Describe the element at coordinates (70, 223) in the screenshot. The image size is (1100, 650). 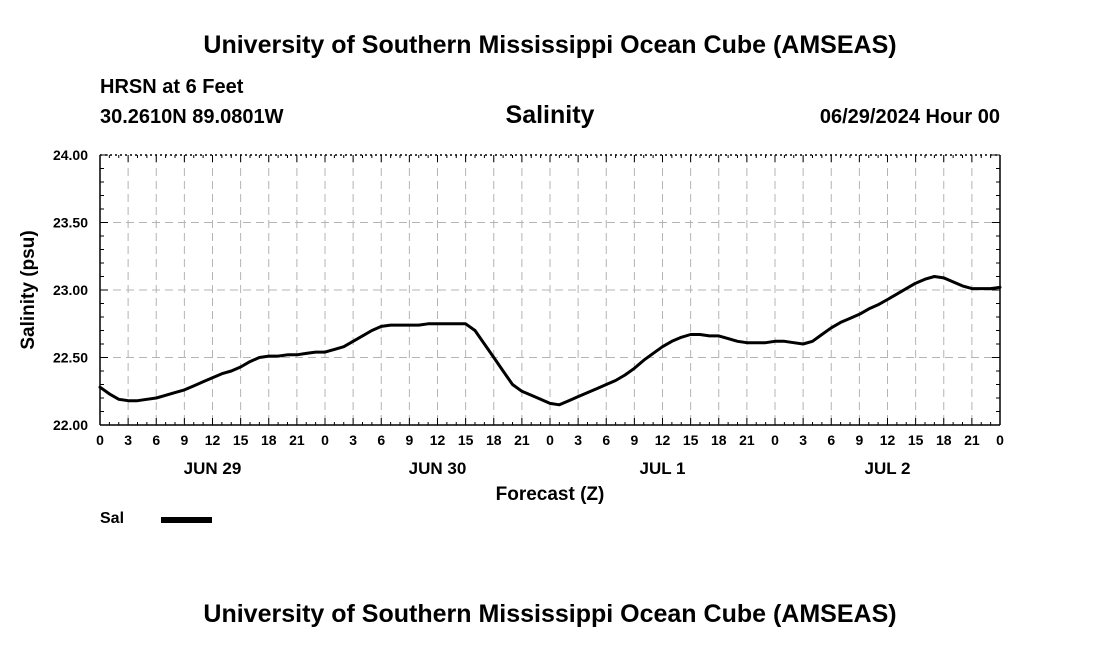
I see `y-tick-label: 23.50` at that location.